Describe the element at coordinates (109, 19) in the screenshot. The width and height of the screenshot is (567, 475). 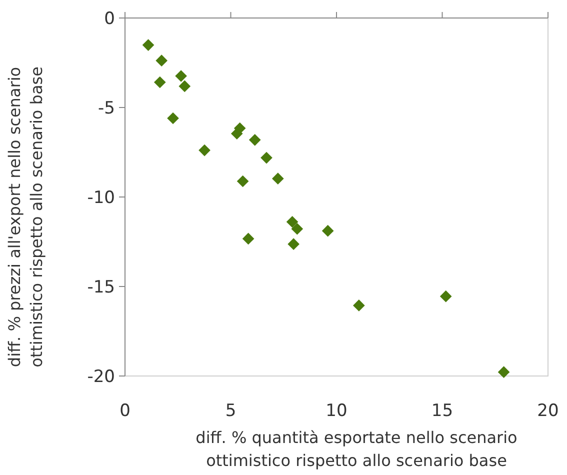
I see `y-tick-label: 0` at that location.